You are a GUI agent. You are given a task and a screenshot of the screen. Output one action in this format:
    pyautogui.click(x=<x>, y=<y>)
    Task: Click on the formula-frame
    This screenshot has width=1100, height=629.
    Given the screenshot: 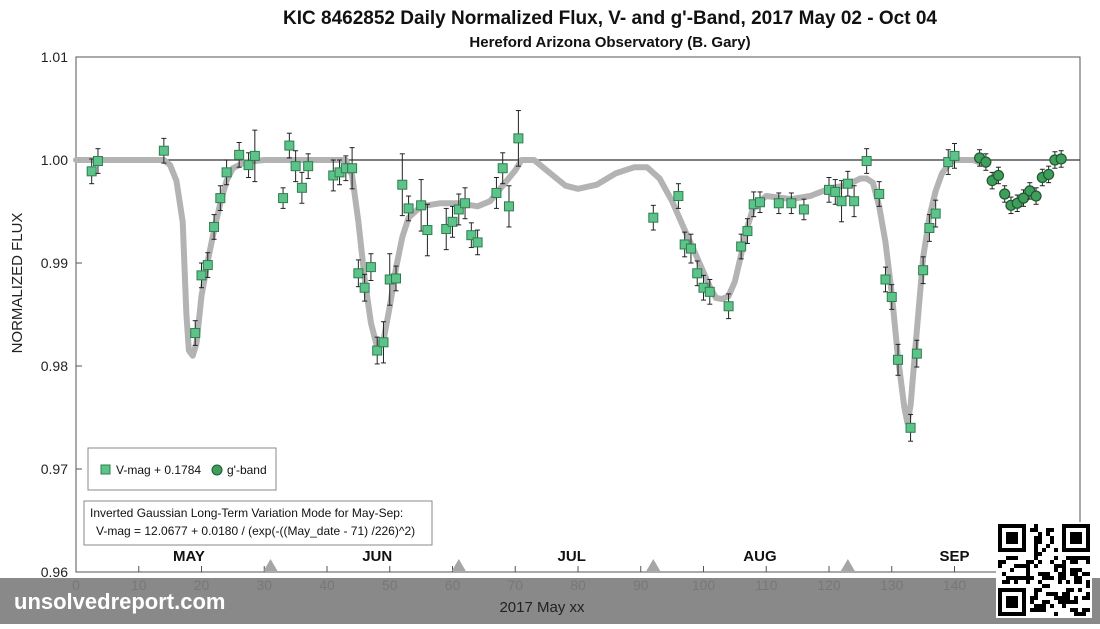 What is the action you would take?
    pyautogui.click(x=258, y=523)
    